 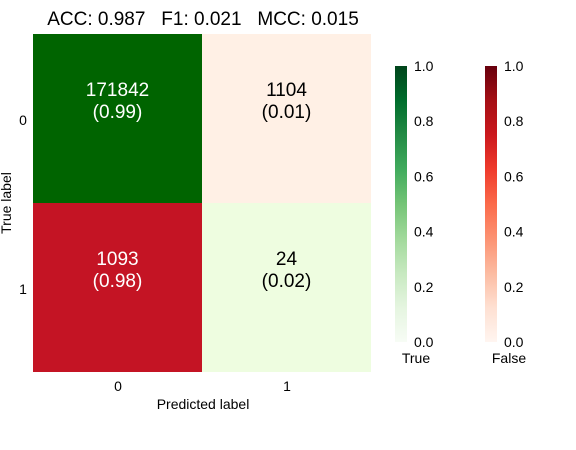 I want to click on colorbar-false: 0.0 0.2 0.4 0.6 0.8 1.0 False, so click(x=505, y=212).